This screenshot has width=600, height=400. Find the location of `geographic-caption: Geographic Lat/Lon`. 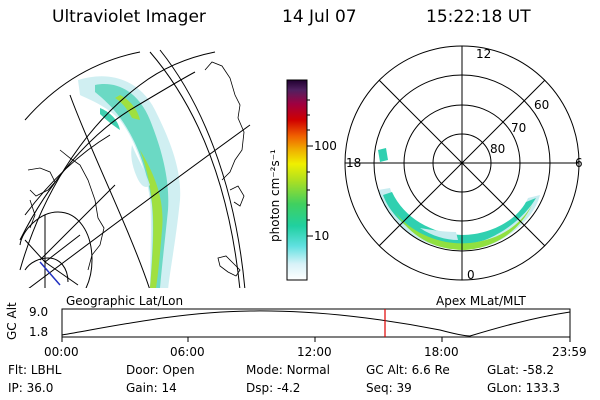

geographic-caption: Geographic Lat/Lon is located at coordinates (125, 301).